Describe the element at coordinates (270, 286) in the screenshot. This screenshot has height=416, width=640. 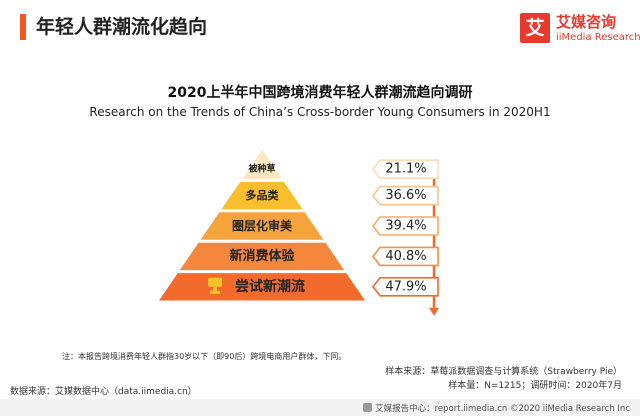
I see `tier-label: 尝试新潮流` at that location.